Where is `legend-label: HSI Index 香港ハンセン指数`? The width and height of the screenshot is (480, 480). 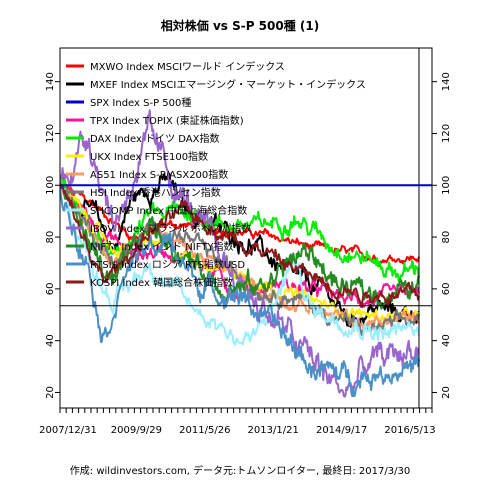
legend-label: HSI Index 香港ハンセン指数 is located at coordinates (155, 192).